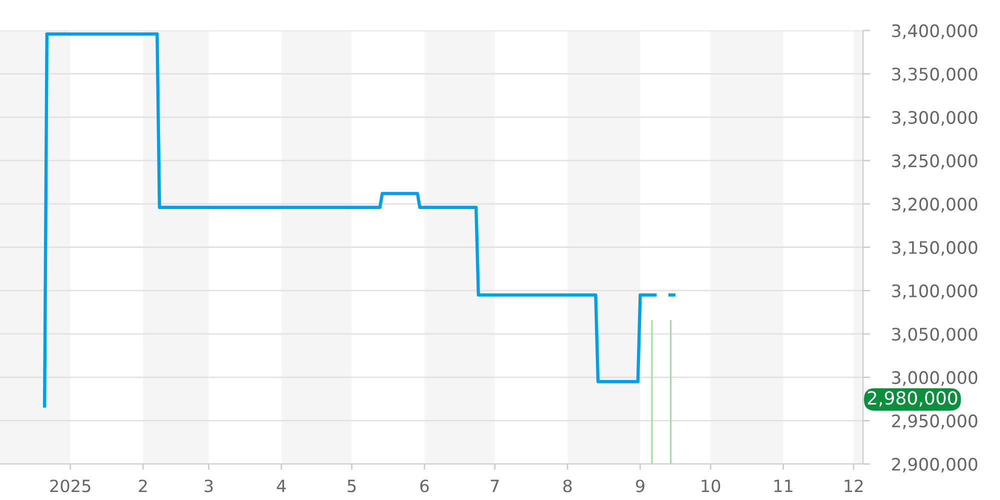 The height and width of the screenshot is (500, 1000). Describe the element at coordinates (935, 422) in the screenshot. I see `y-tick-label: 2,950,000` at that location.